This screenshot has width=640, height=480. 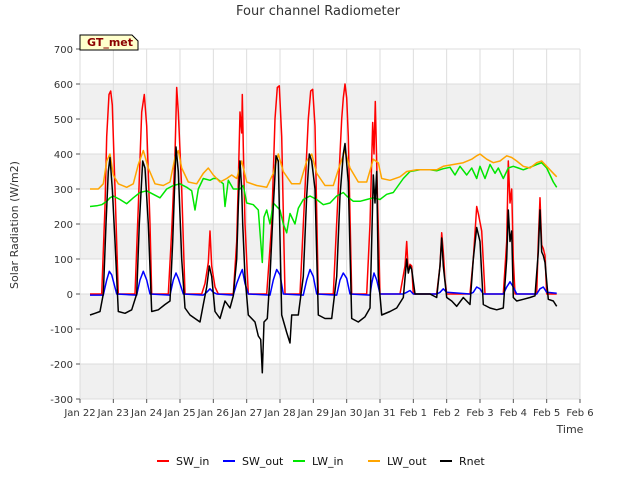 I want to click on x-tick-label: Jan 30, so click(x=346, y=413).